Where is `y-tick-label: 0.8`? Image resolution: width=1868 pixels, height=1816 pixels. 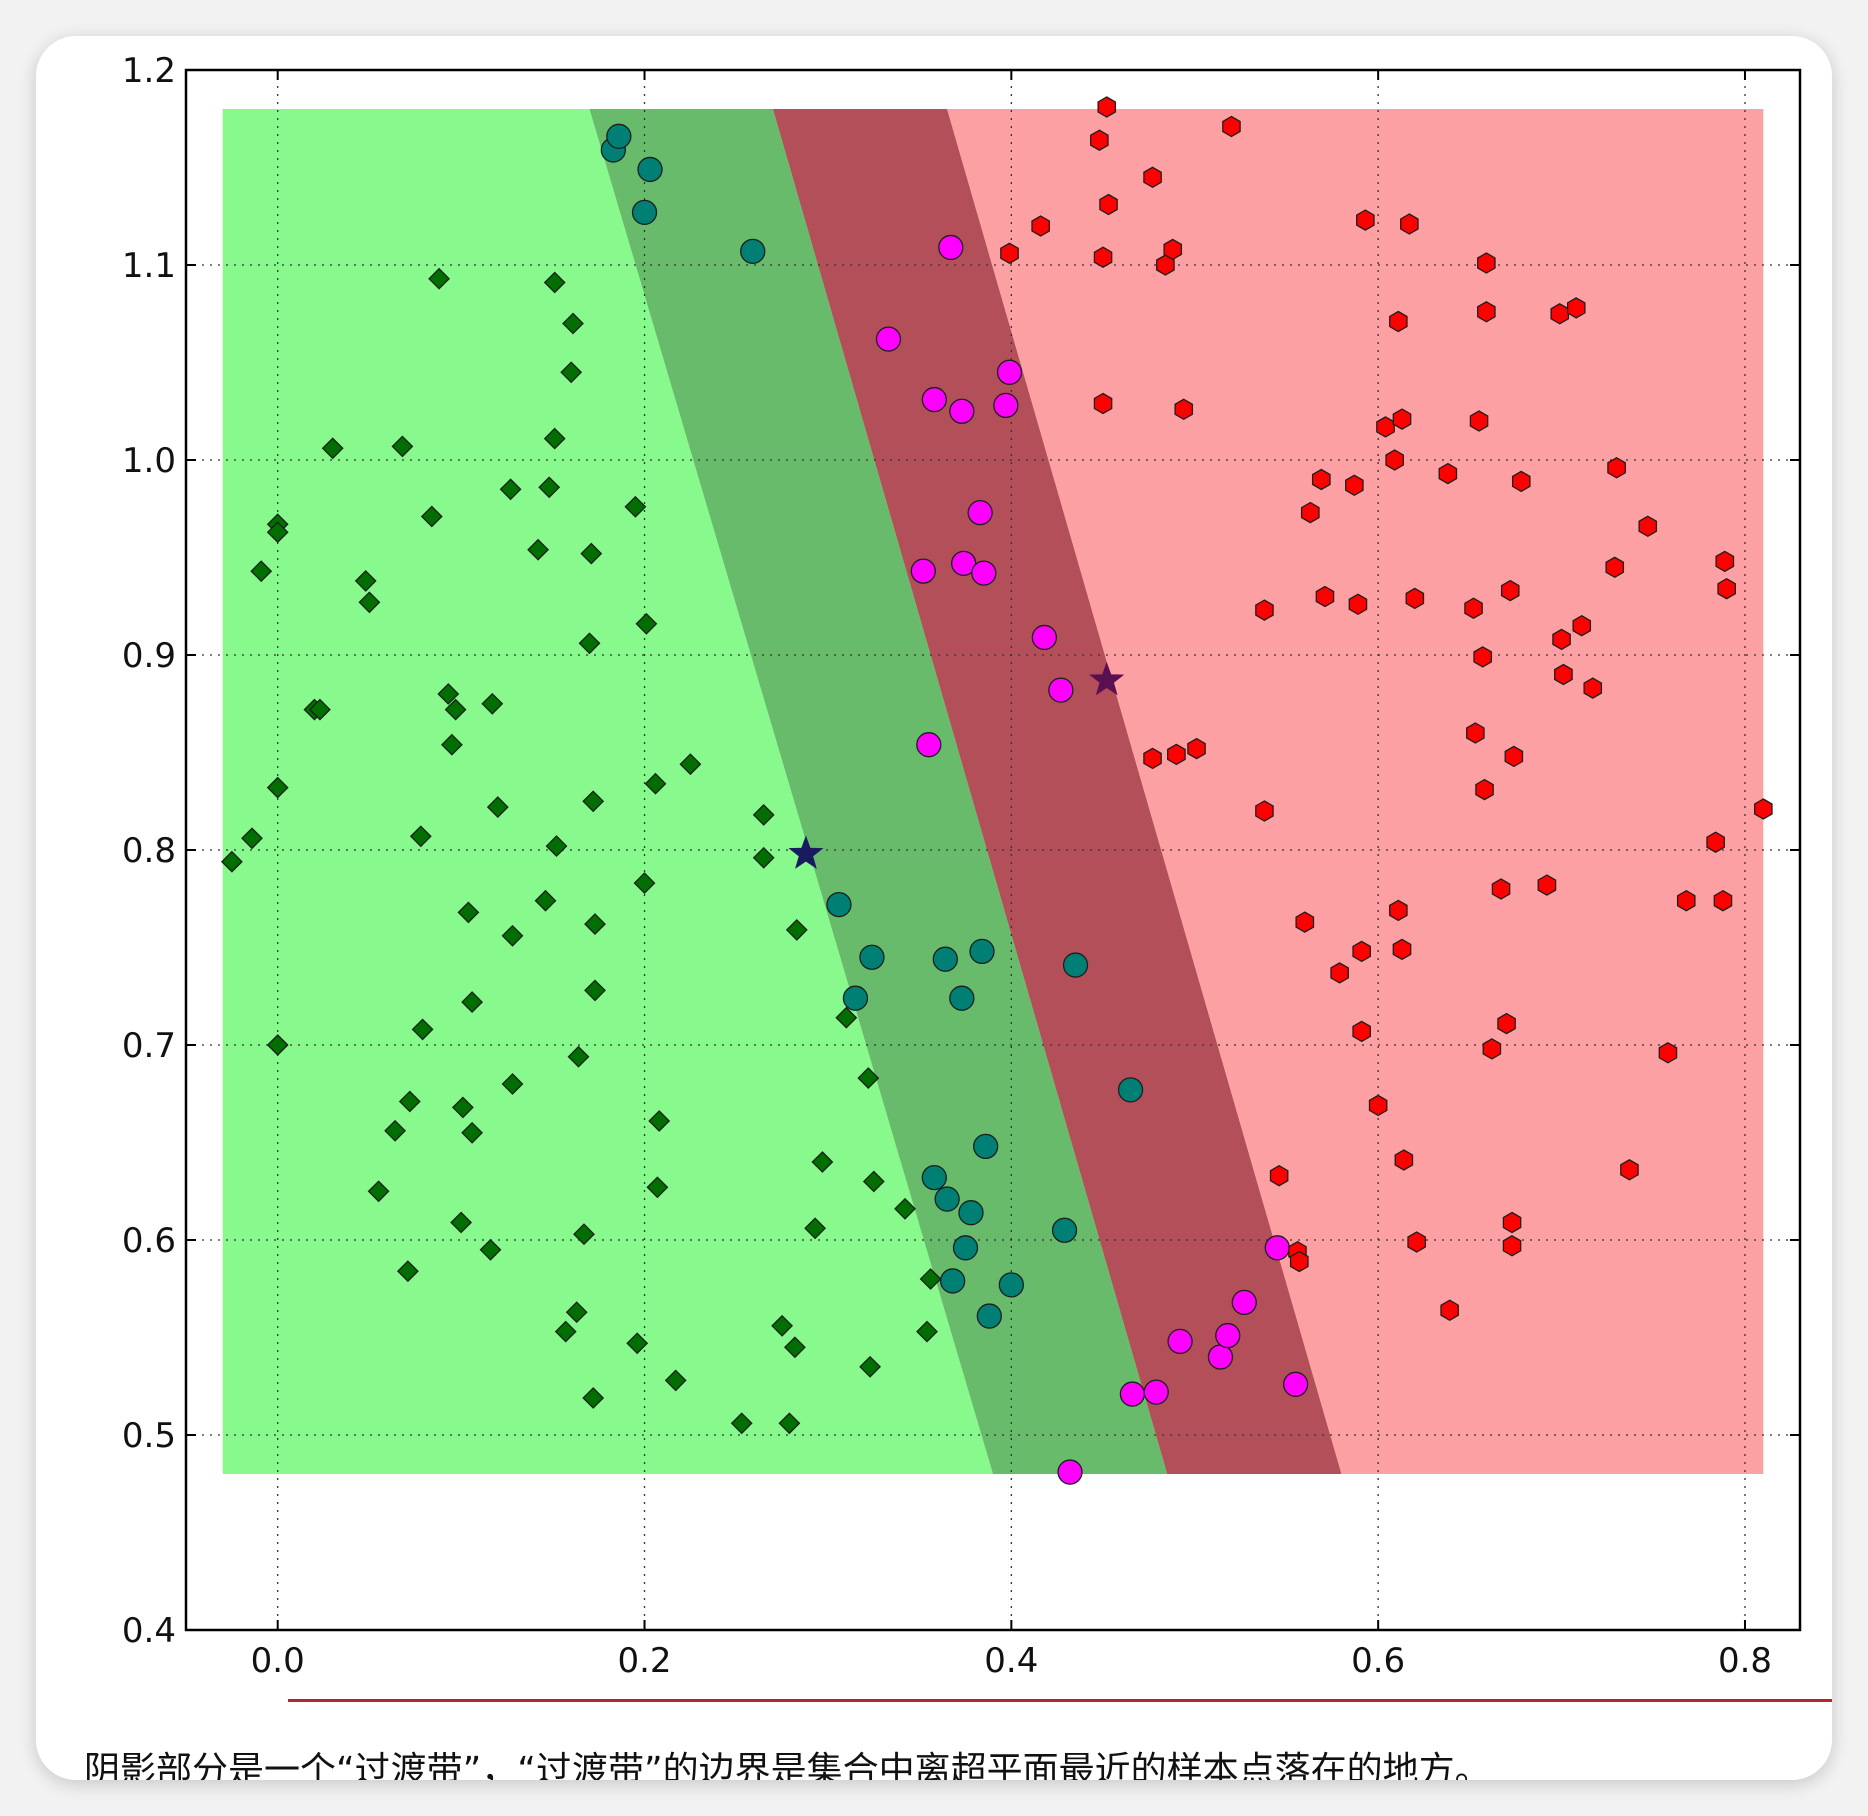 y-tick-label: 0.8 is located at coordinates (149, 851).